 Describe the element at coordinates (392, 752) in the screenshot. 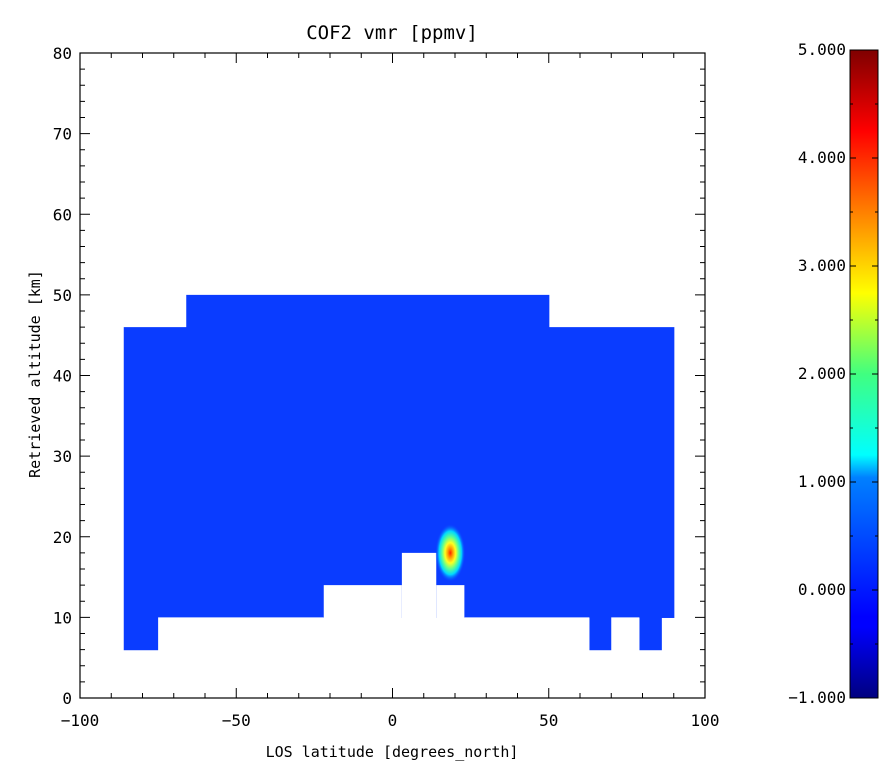

I see `x-axis-label: LOS latitude [degrees_north]` at that location.